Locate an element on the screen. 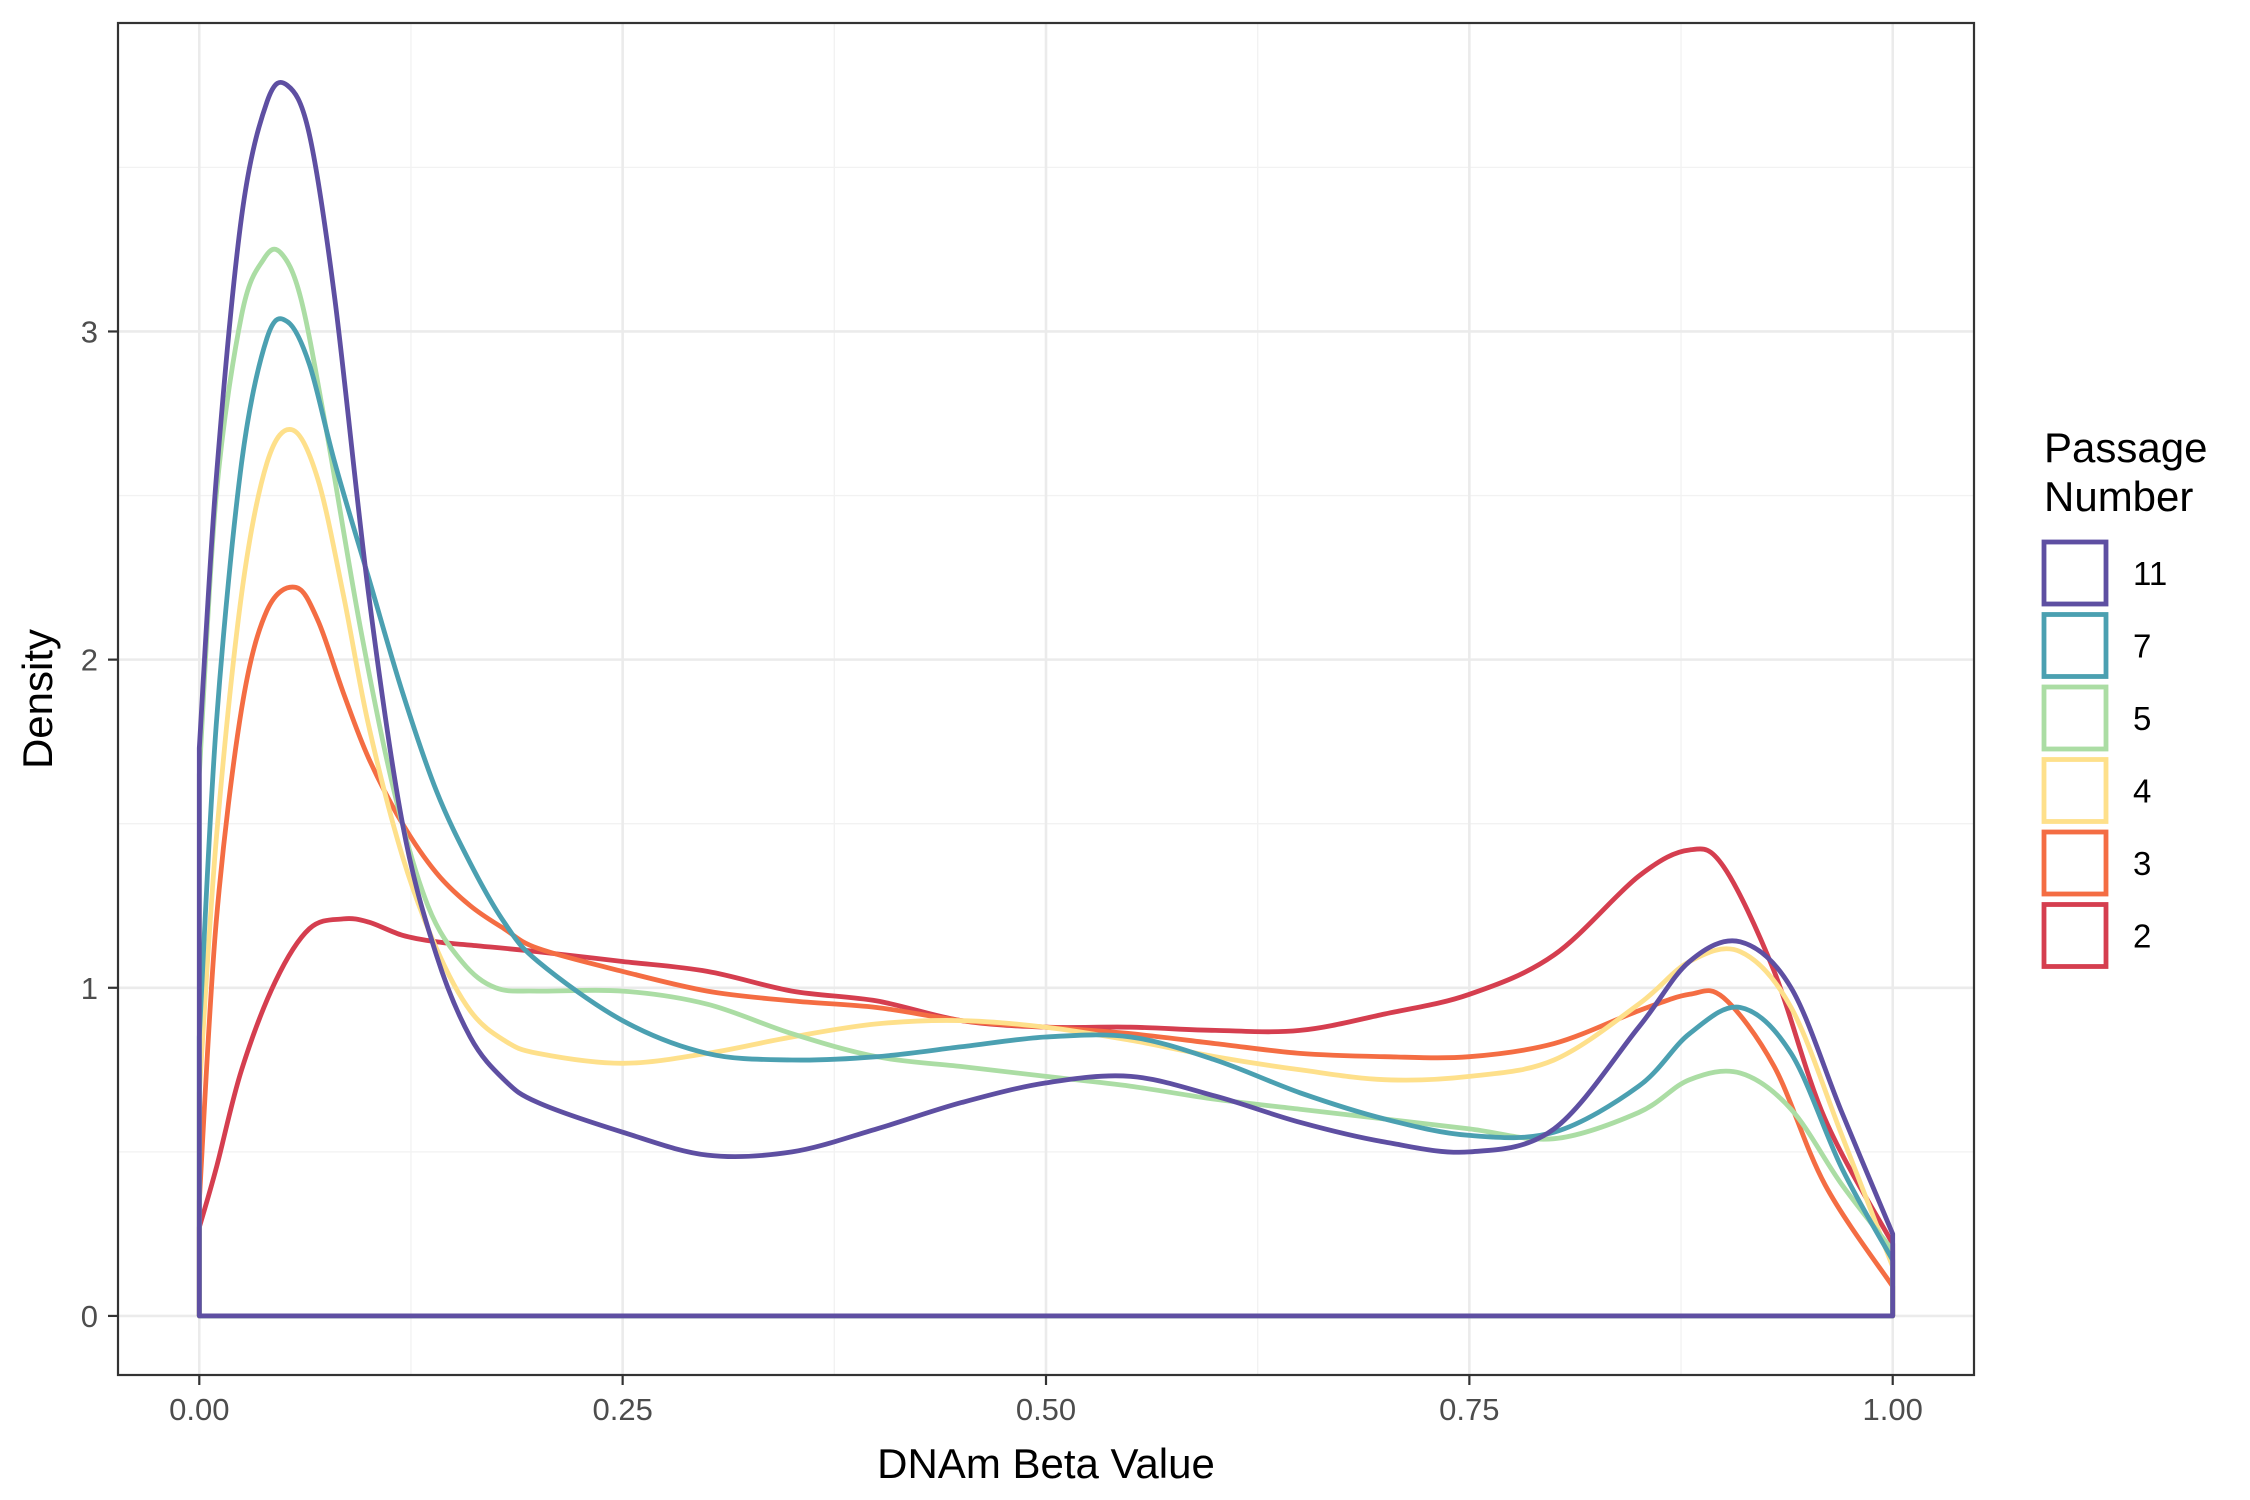 The height and width of the screenshot is (1500, 2250). legend-title-line-1: Passage is located at coordinates (2125, 447).